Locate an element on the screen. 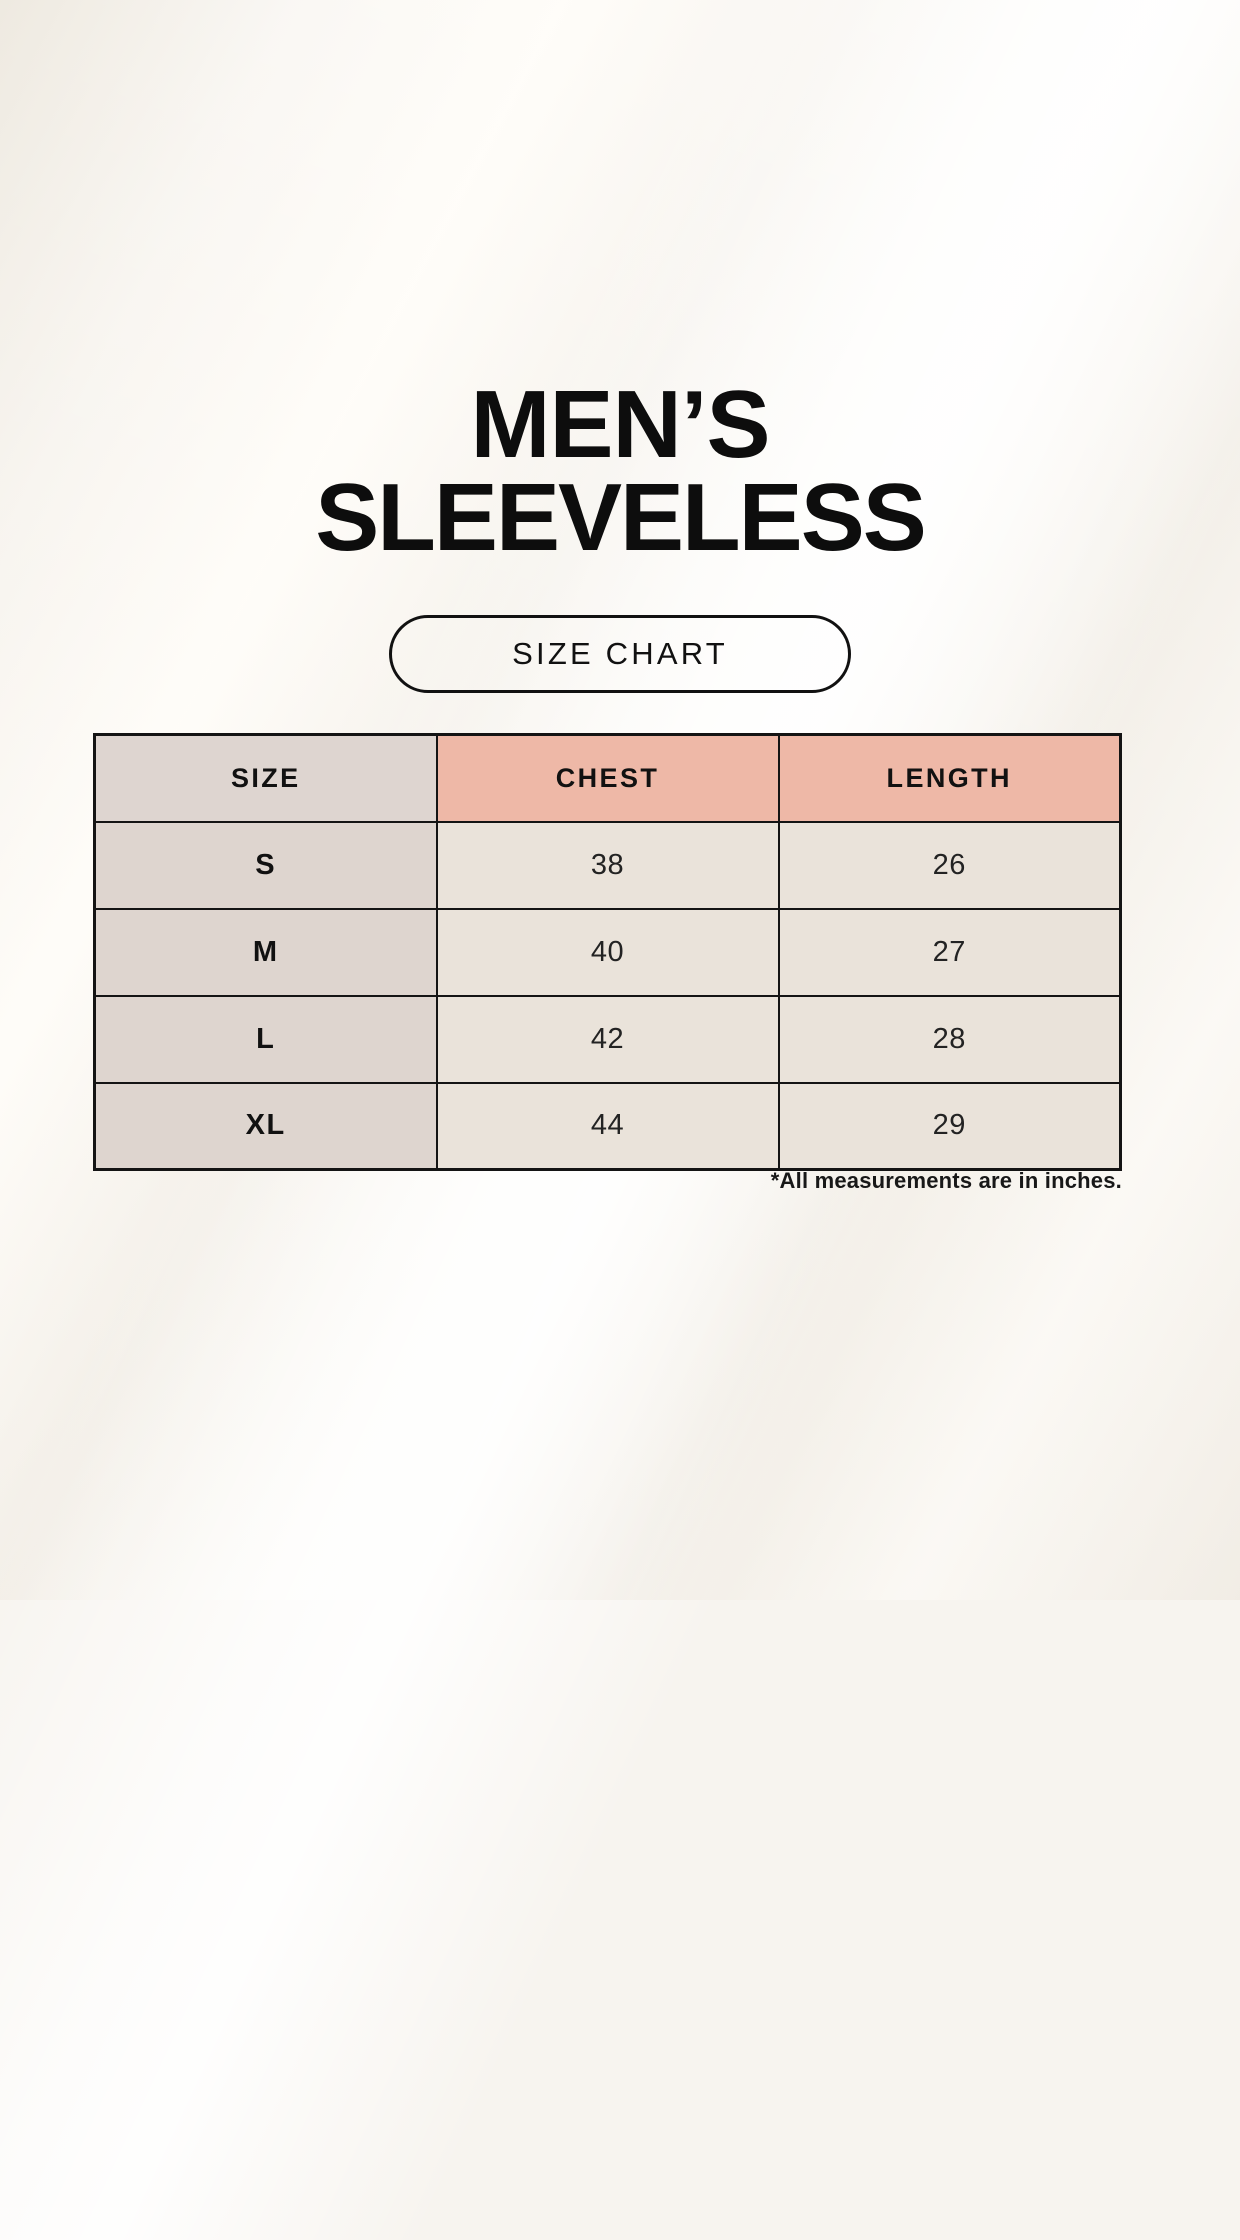 The image size is (1240, 2240). title-line-one: MEN’S is located at coordinates (620, 424).